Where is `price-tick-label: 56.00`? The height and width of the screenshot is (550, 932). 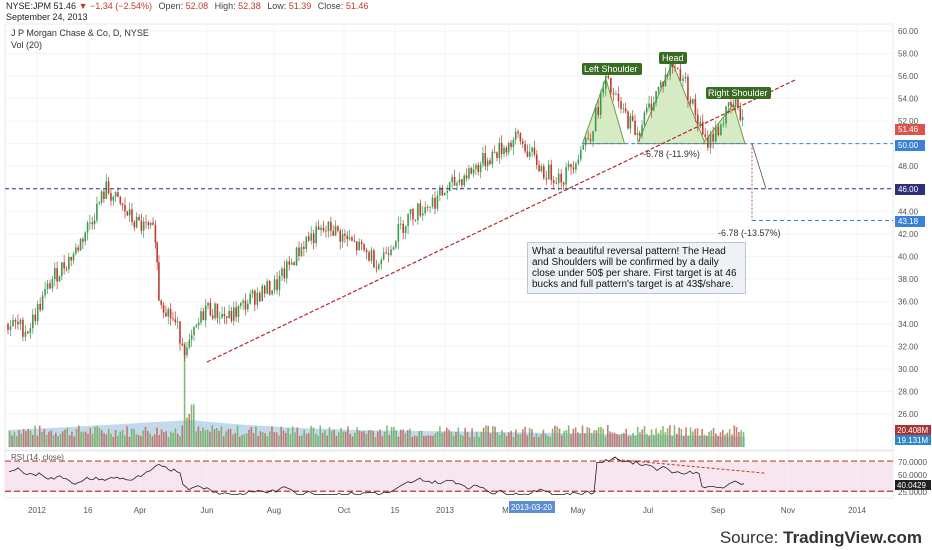
price-tick-label: 56.00 is located at coordinates (908, 76).